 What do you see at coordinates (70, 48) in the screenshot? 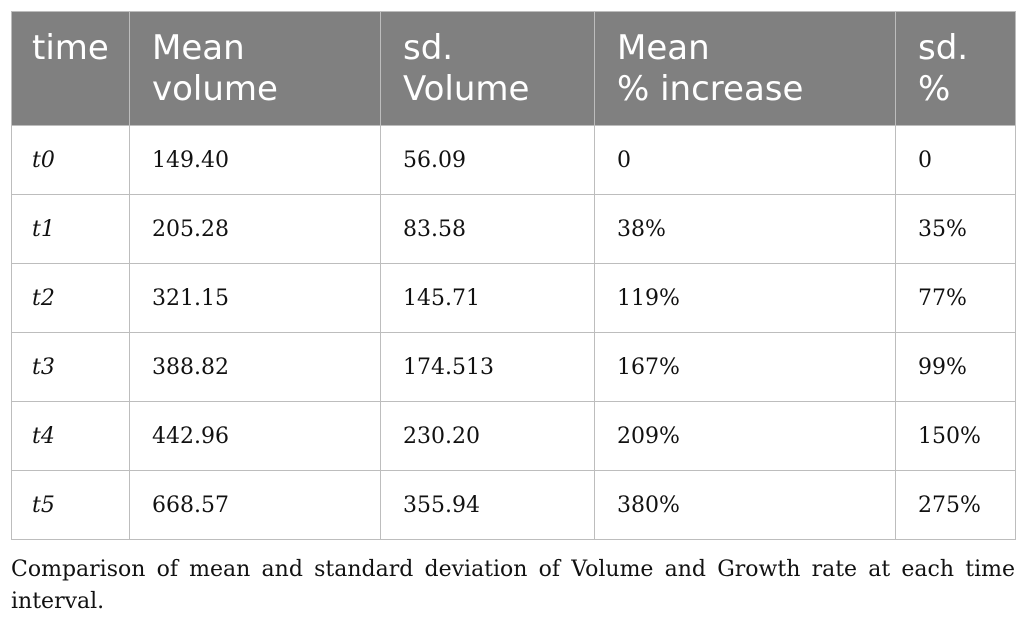
I see `header-time-line1: time` at bounding box center [70, 48].